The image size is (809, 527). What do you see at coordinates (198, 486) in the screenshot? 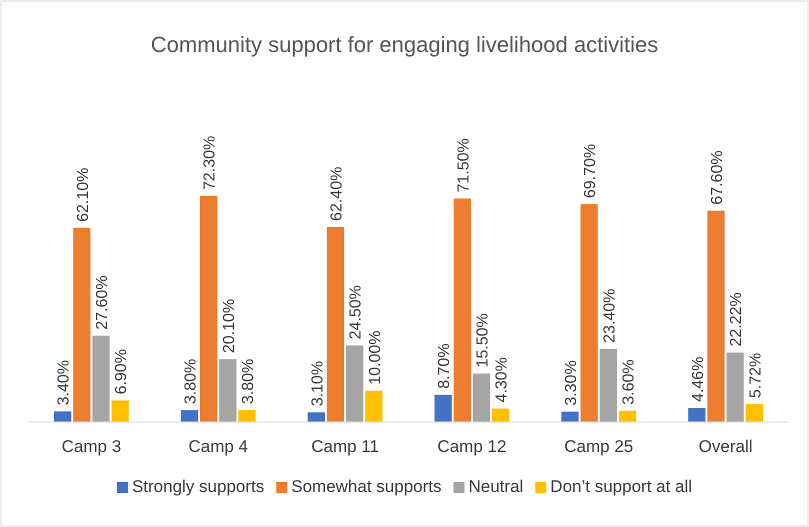
I see `legend-label: Strongly supports` at bounding box center [198, 486].